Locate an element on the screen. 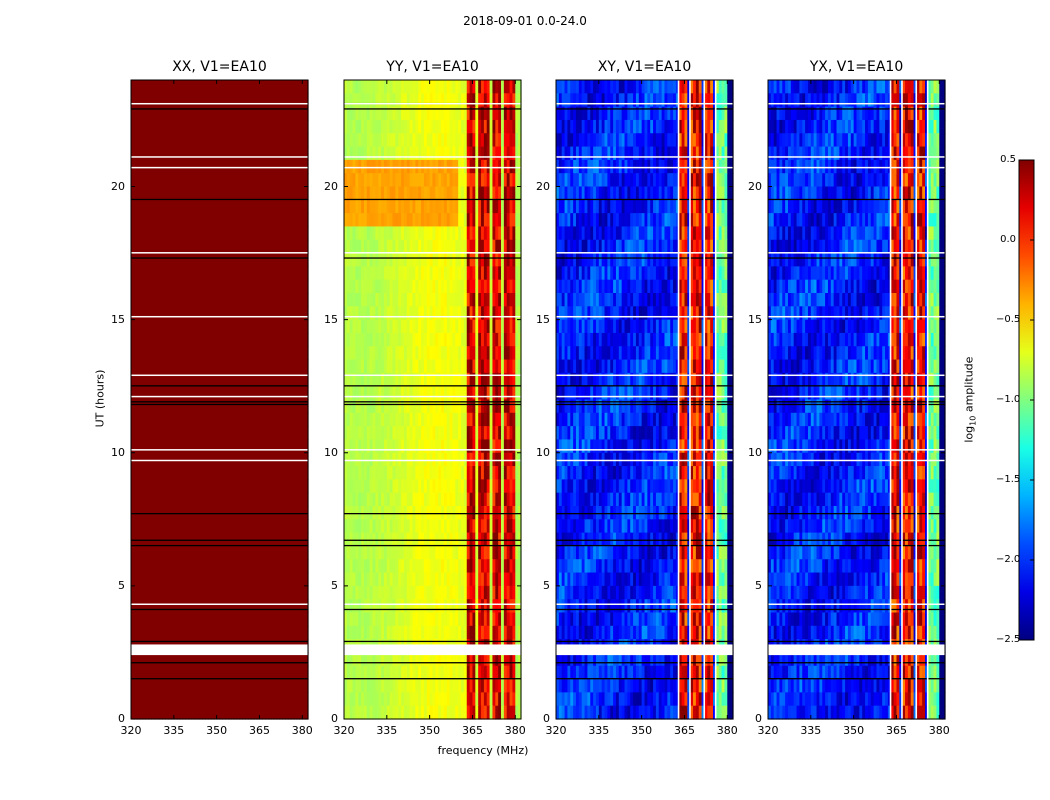 The width and height of the screenshot is (1050, 800). panel-xx is located at coordinates (219, 399).